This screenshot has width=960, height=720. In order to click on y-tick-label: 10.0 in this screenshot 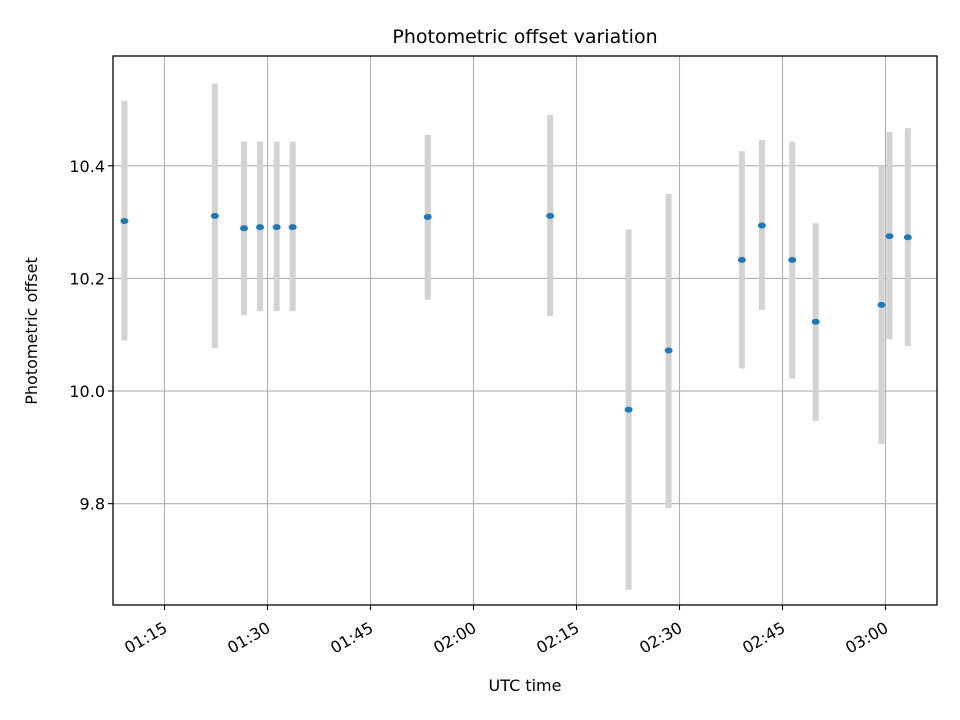, I will do `click(87, 391)`.